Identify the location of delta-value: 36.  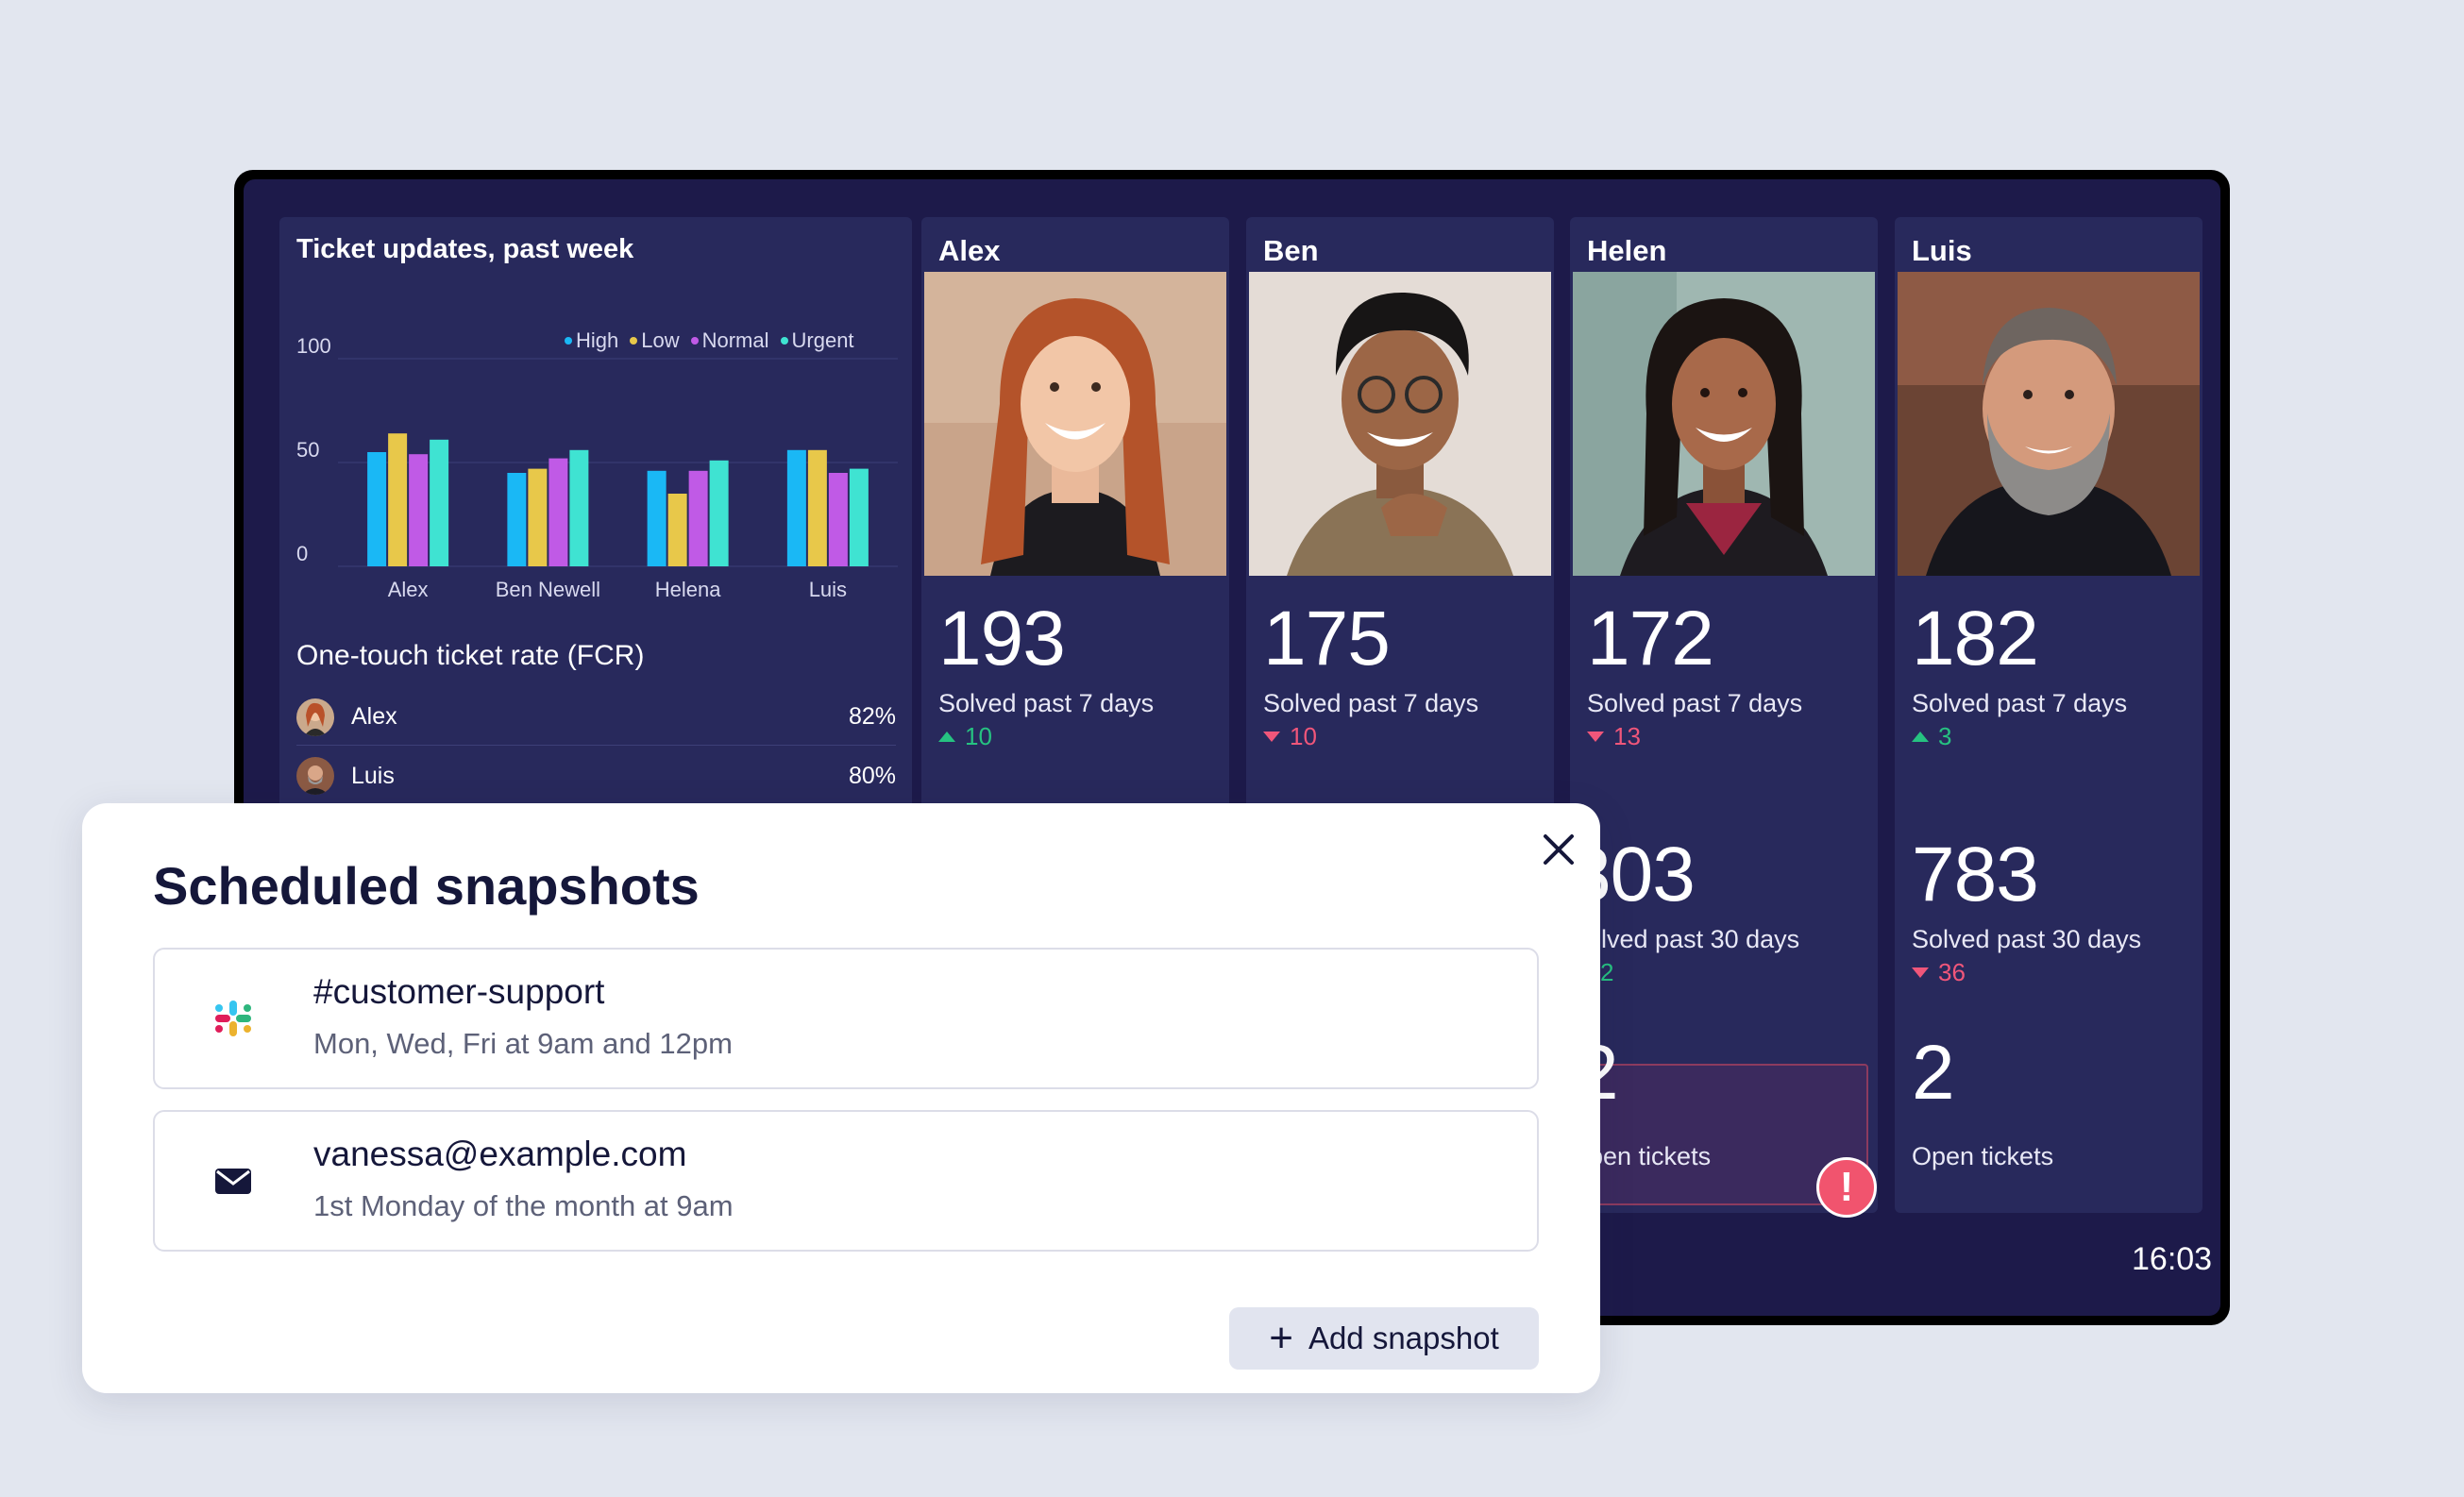
(1952, 972).